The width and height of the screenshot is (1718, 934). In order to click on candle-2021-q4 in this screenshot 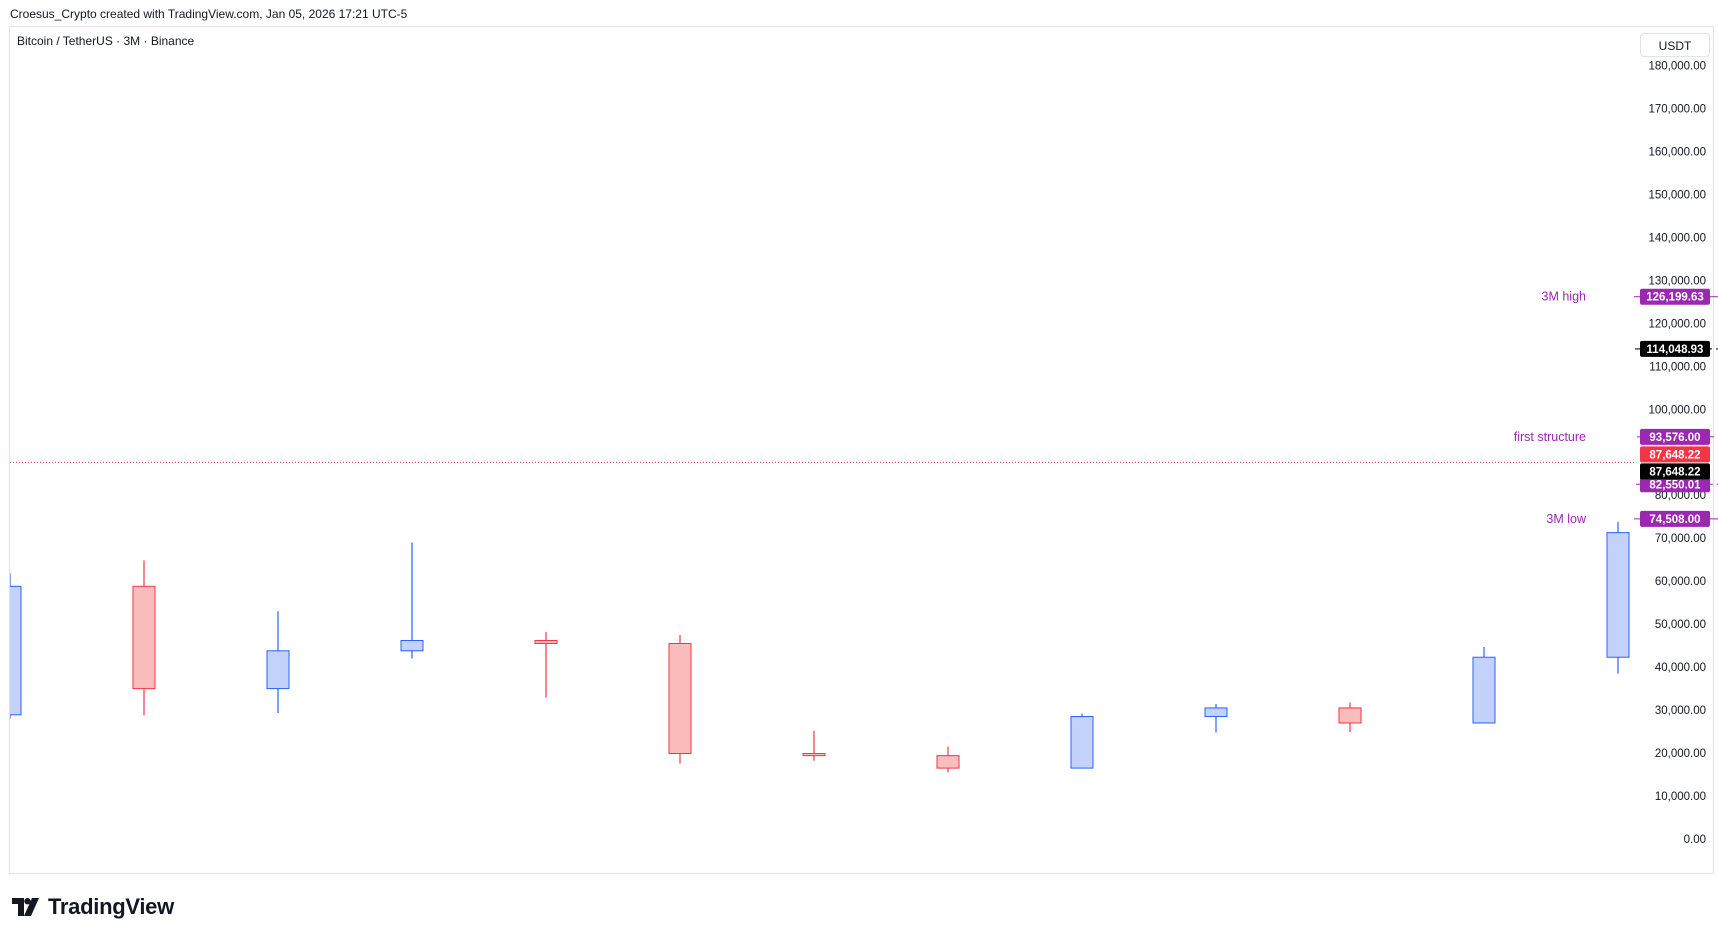, I will do `click(412, 600)`.